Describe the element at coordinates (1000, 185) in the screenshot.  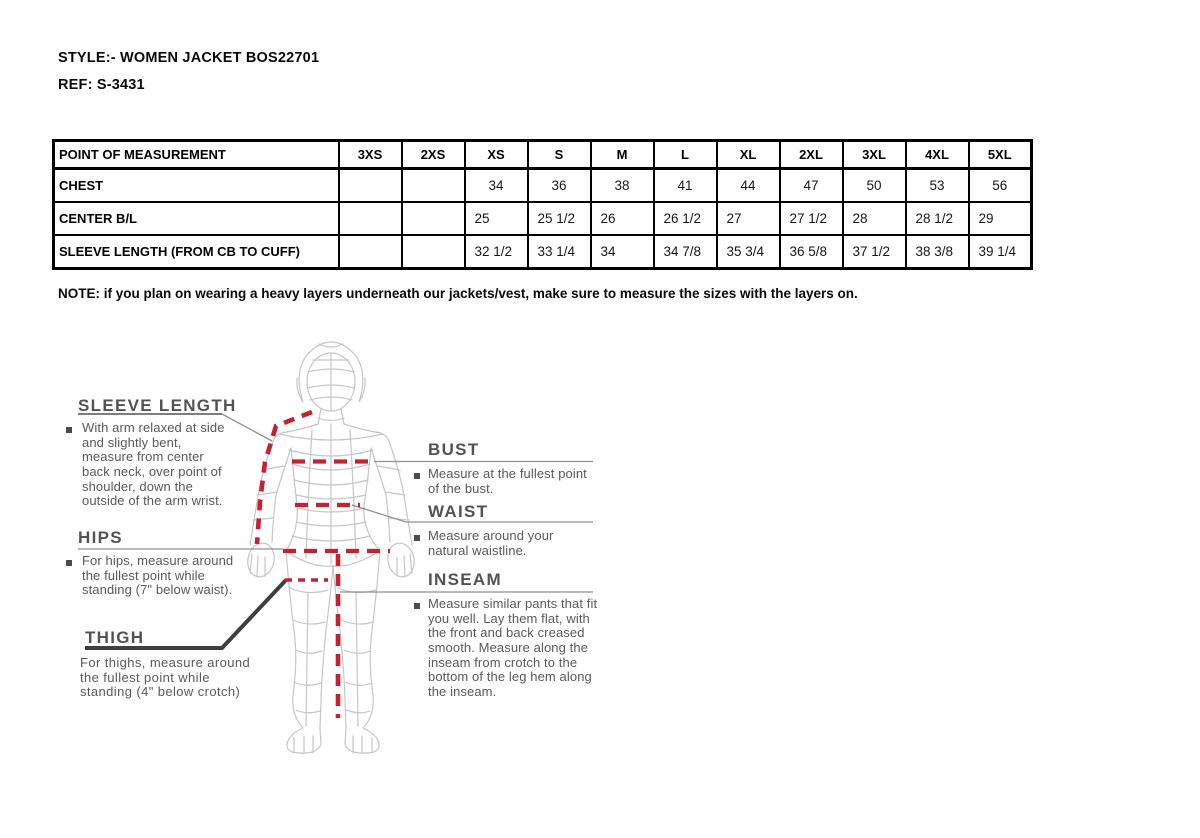
I see `cell: 56` at that location.